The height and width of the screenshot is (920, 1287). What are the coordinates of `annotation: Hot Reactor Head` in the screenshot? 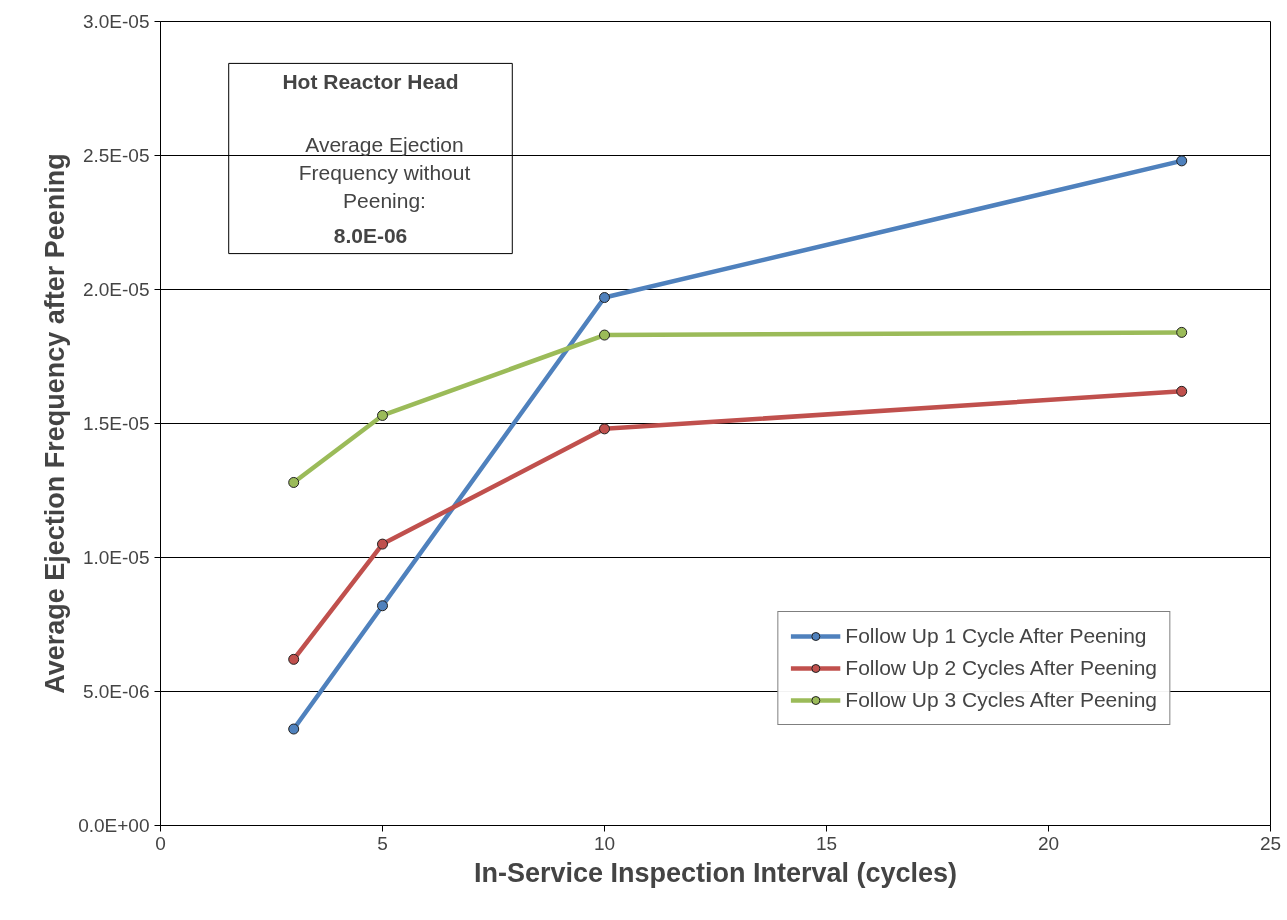 It's located at (370, 81).